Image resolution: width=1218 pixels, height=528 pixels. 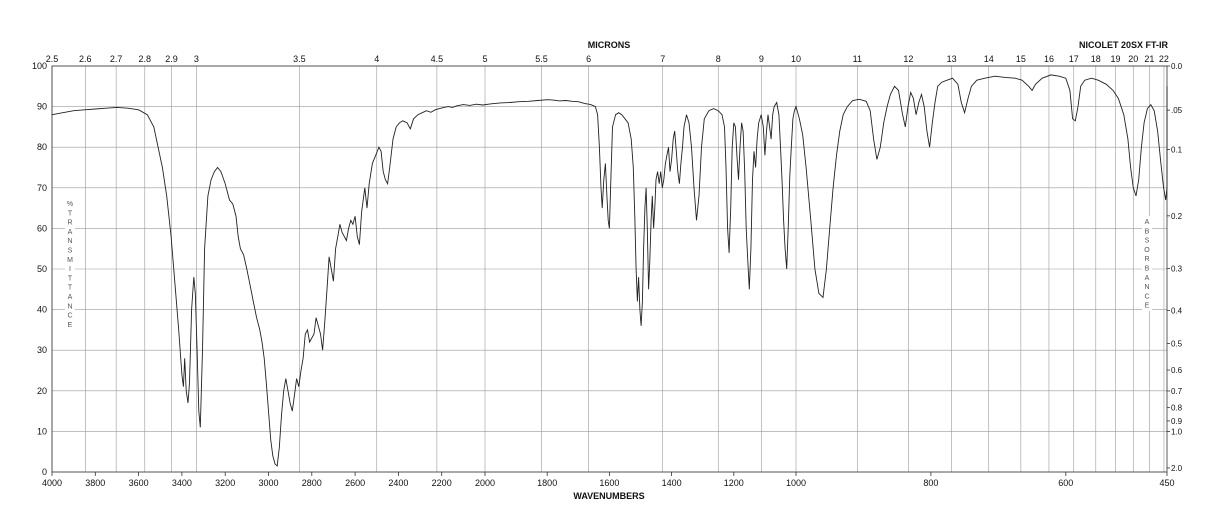 What do you see at coordinates (42, 107) in the screenshot?
I see `y-tick-label: 90` at bounding box center [42, 107].